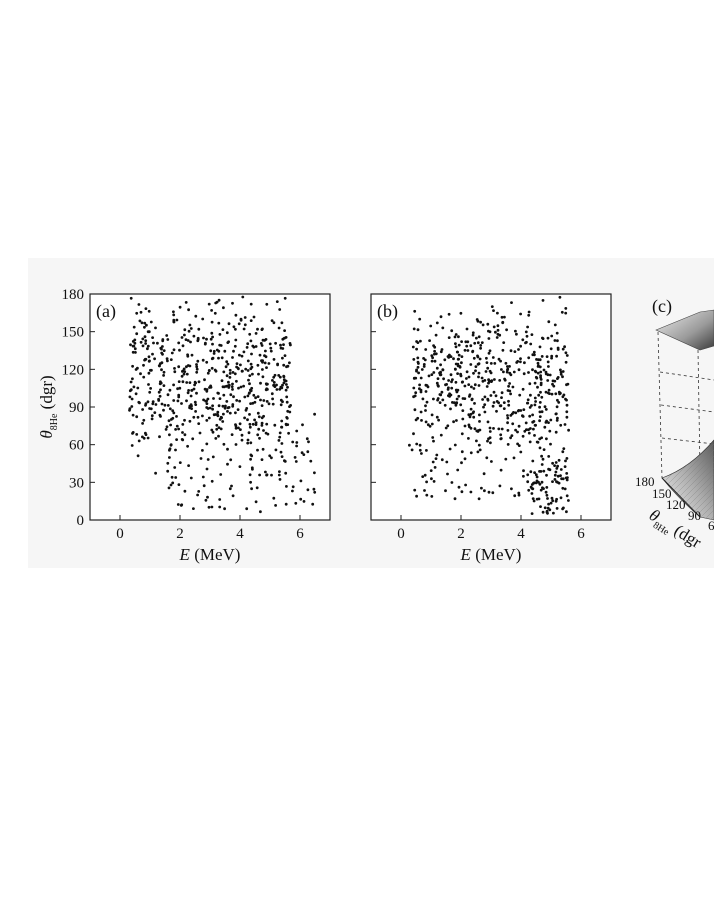 This screenshot has height=924, width=714. Describe the element at coordinates (73, 333) in the screenshot. I see `y-tick-label: 150` at that location.